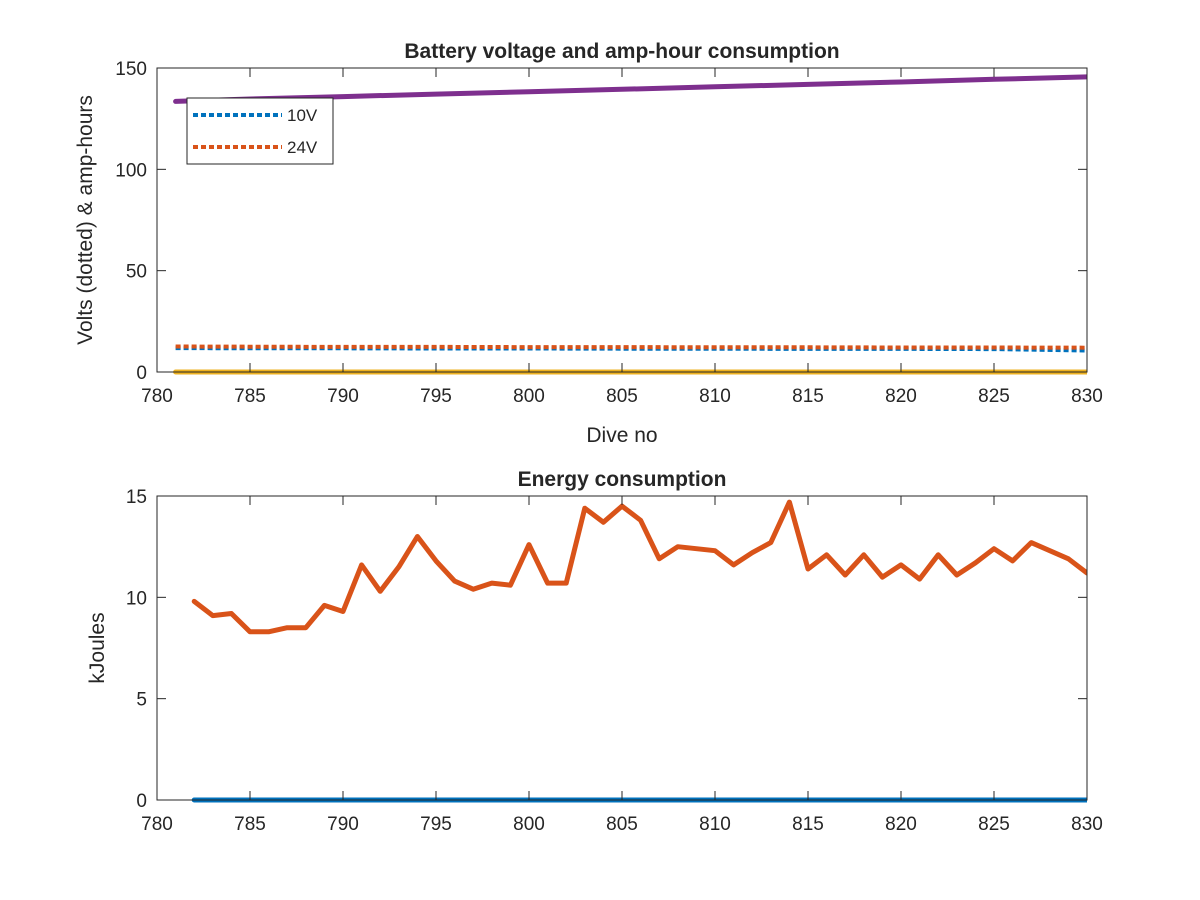 The width and height of the screenshot is (1200, 900). What do you see at coordinates (141, 700) in the screenshot?
I see `energy-y-tick-label-5: 5` at bounding box center [141, 700].